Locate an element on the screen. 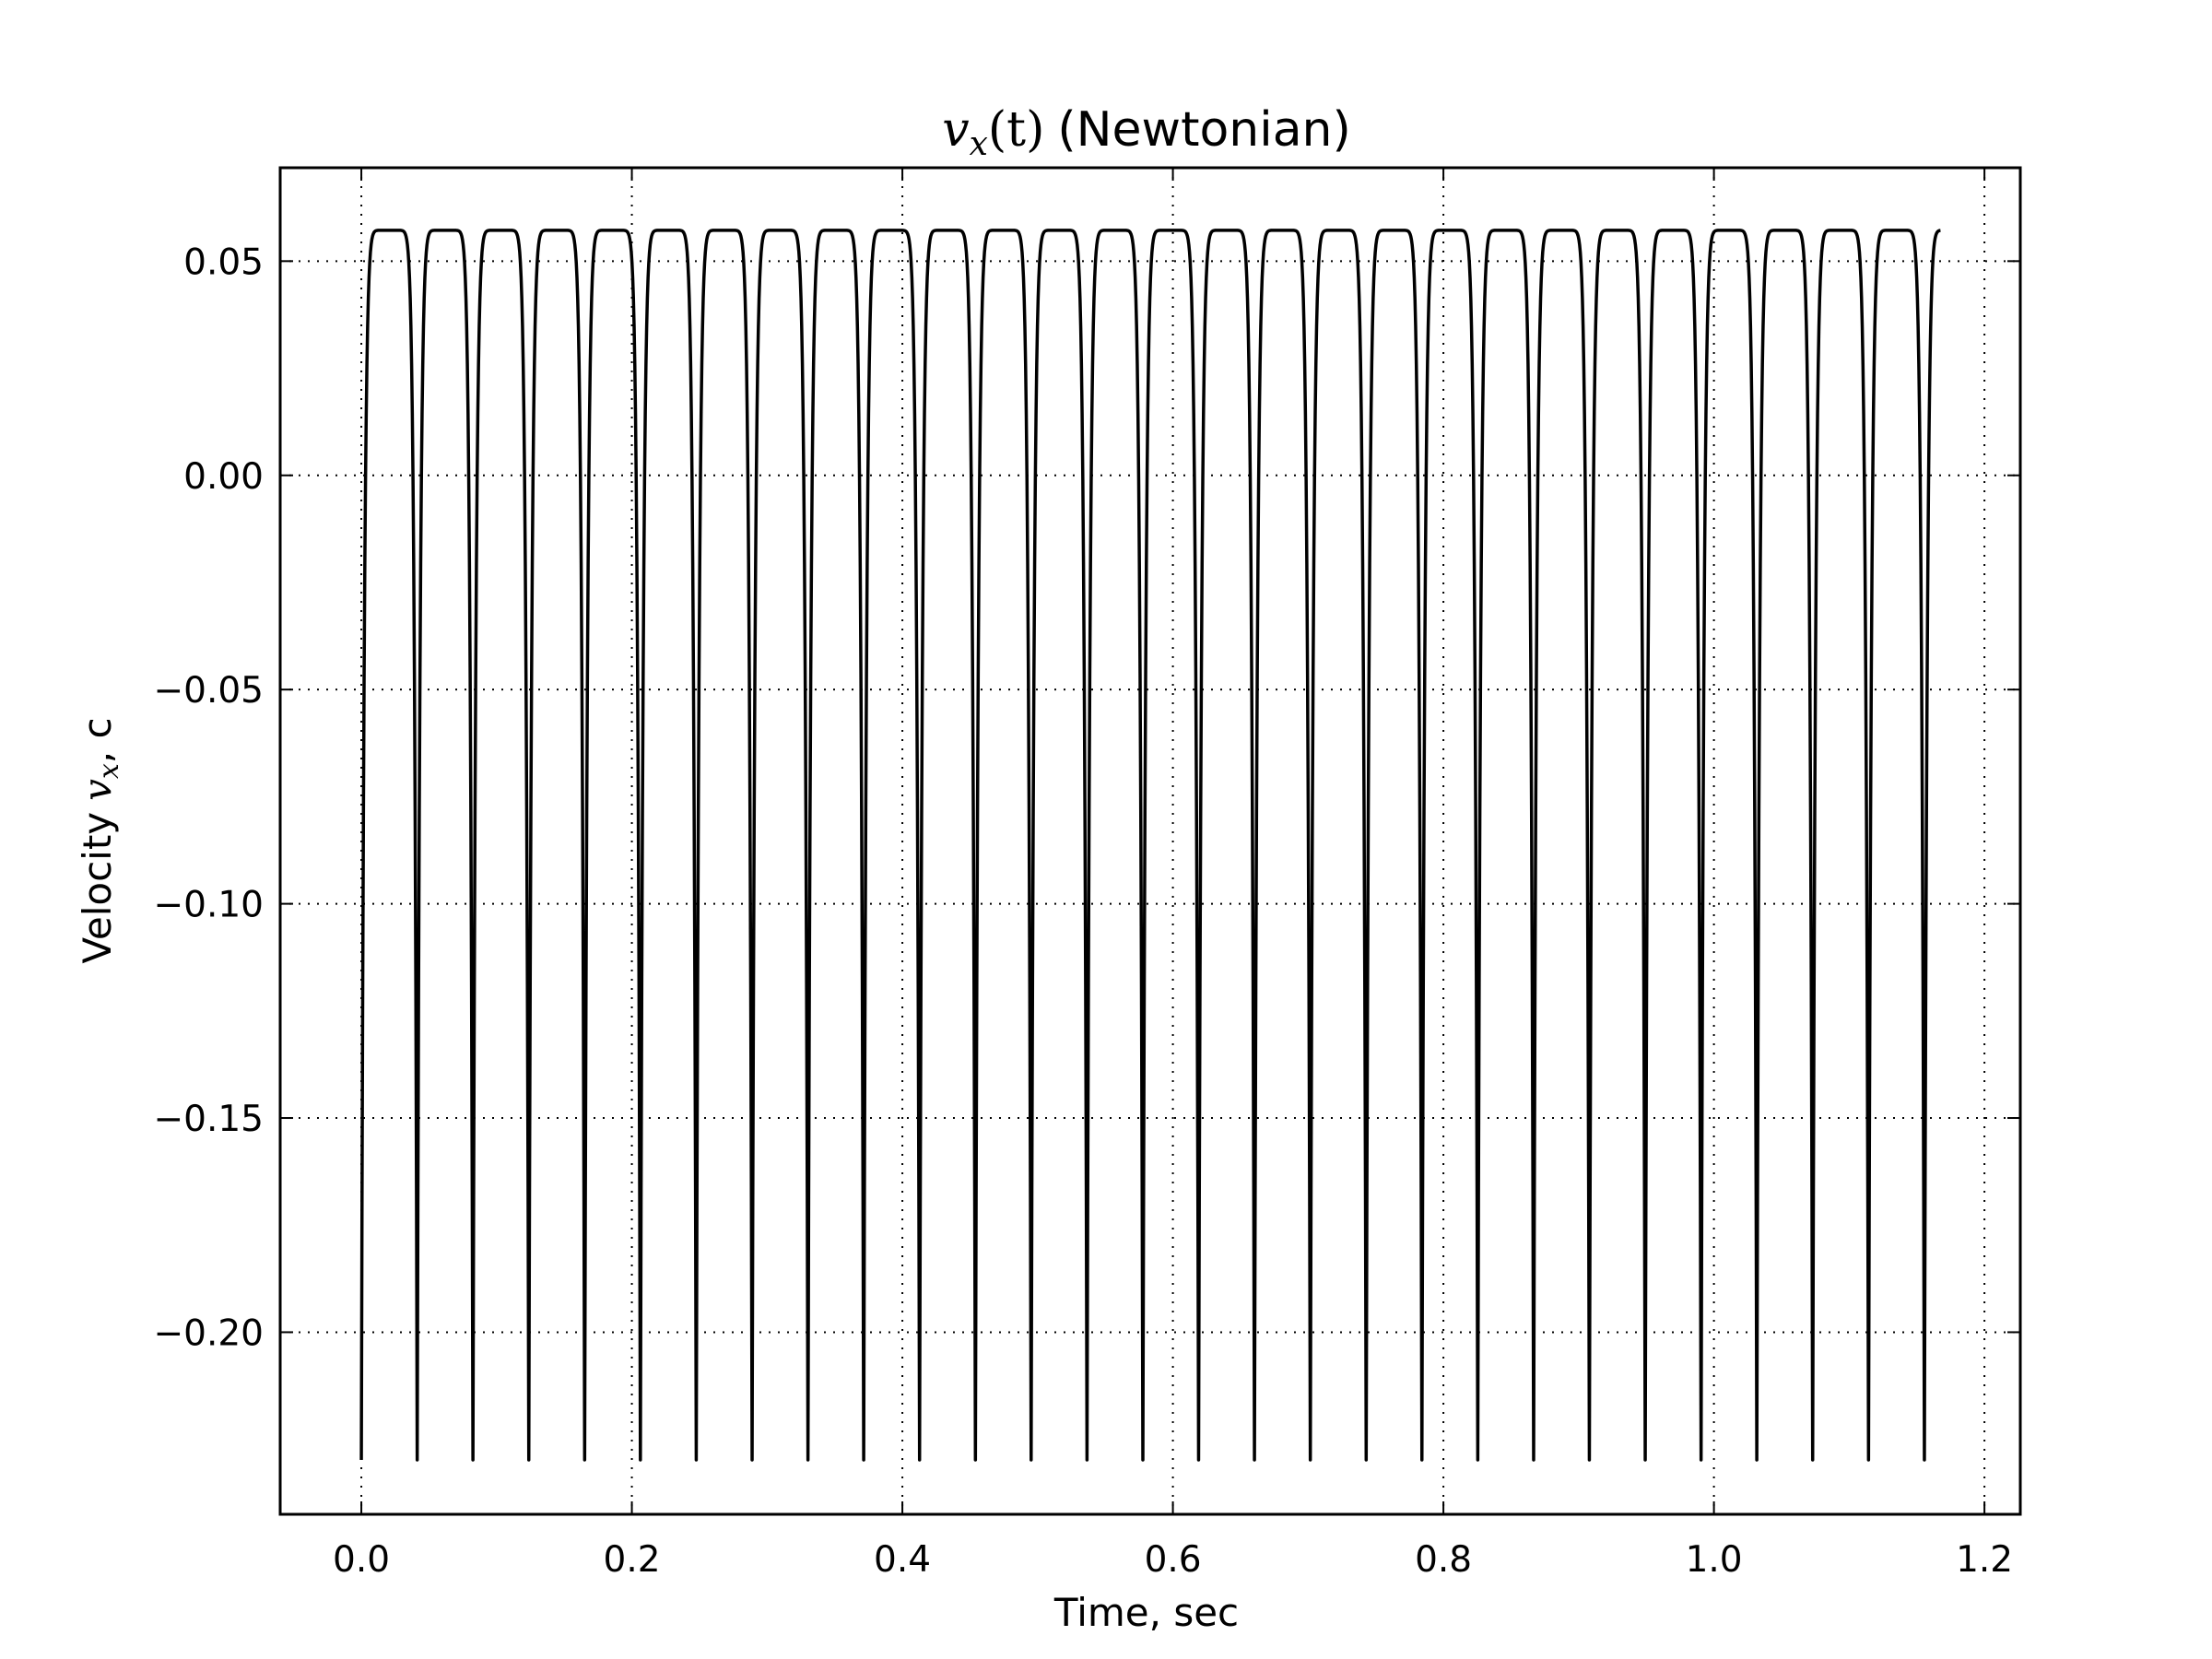 Image resolution: width=2212 pixels, height=1659 pixels. y-tick-label: −0.10 is located at coordinates (208, 905).